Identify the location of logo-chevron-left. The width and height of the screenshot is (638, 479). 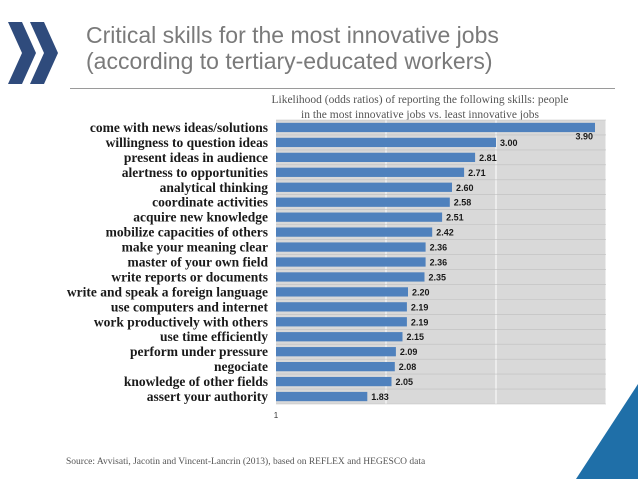
(22, 53).